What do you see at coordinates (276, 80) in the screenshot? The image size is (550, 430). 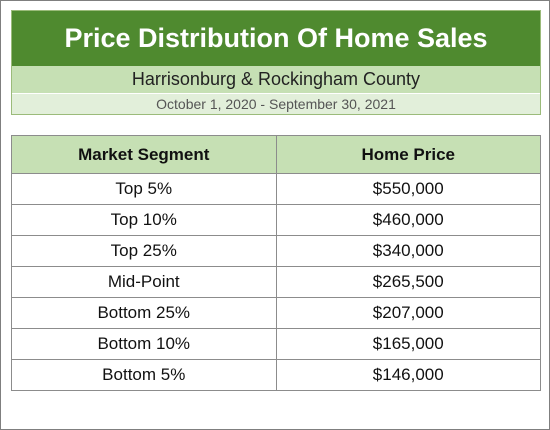 I see `page-subtitle: Harrisonburg & Rockingham County` at bounding box center [276, 80].